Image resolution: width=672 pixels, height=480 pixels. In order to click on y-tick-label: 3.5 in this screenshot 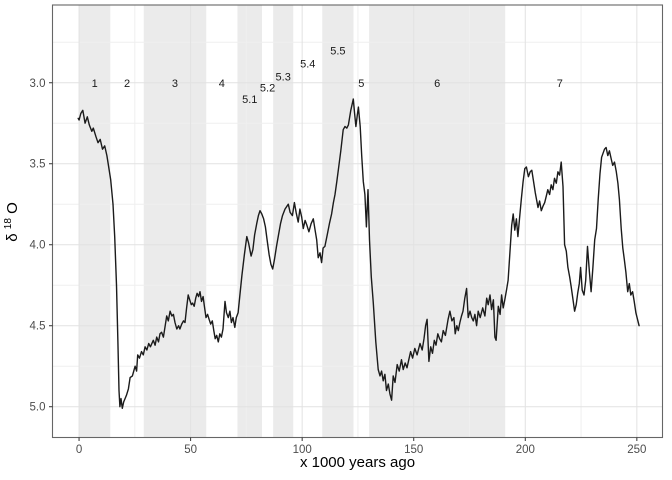, I will do `click(38, 165)`.